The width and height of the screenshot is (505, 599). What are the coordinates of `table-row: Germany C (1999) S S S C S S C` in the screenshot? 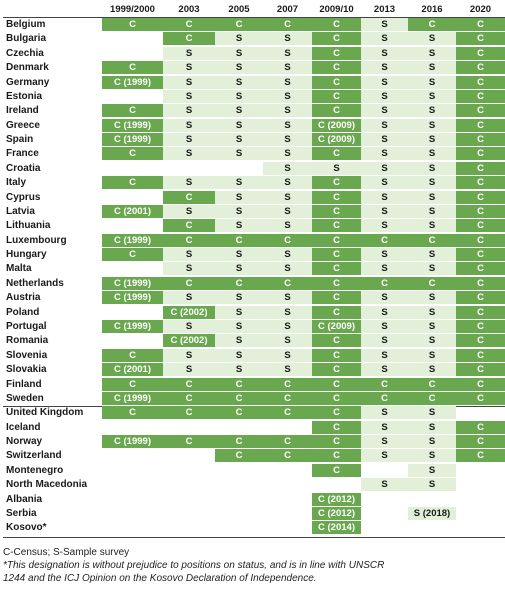 It's located at (254, 82).